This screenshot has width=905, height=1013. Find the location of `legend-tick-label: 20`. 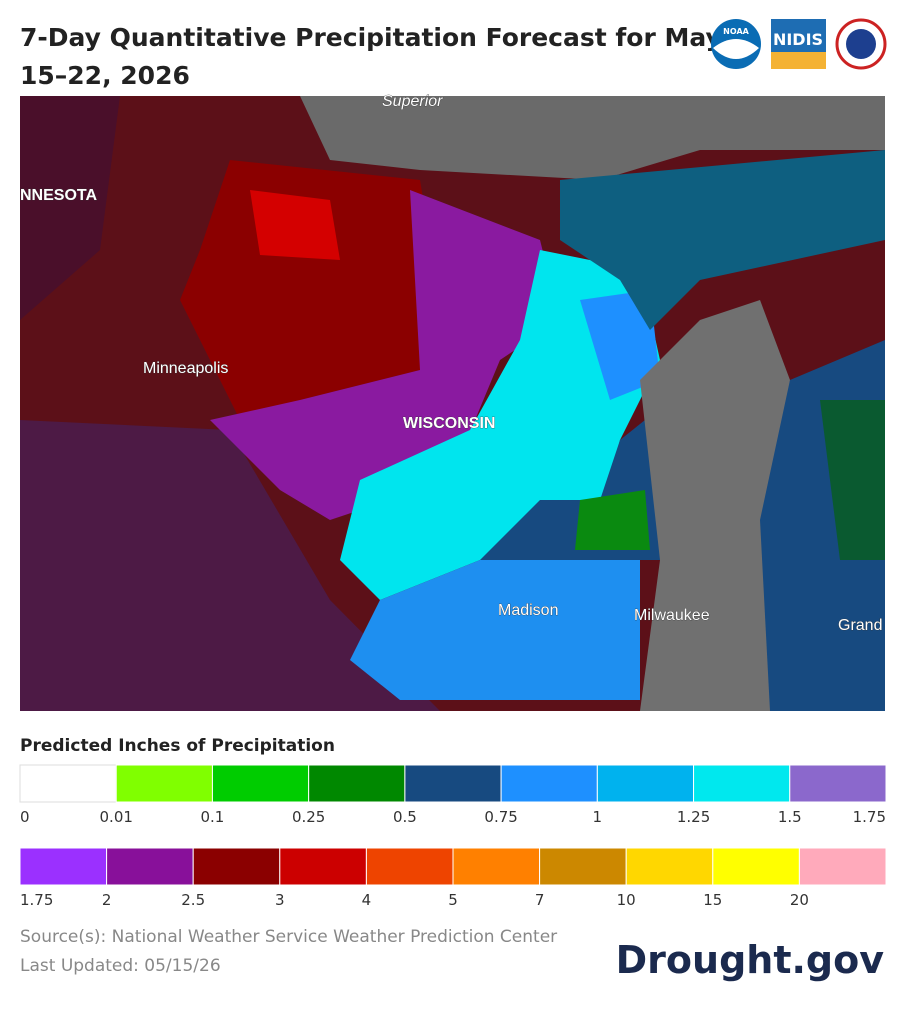

legend-tick-label: 20 is located at coordinates (799, 900).